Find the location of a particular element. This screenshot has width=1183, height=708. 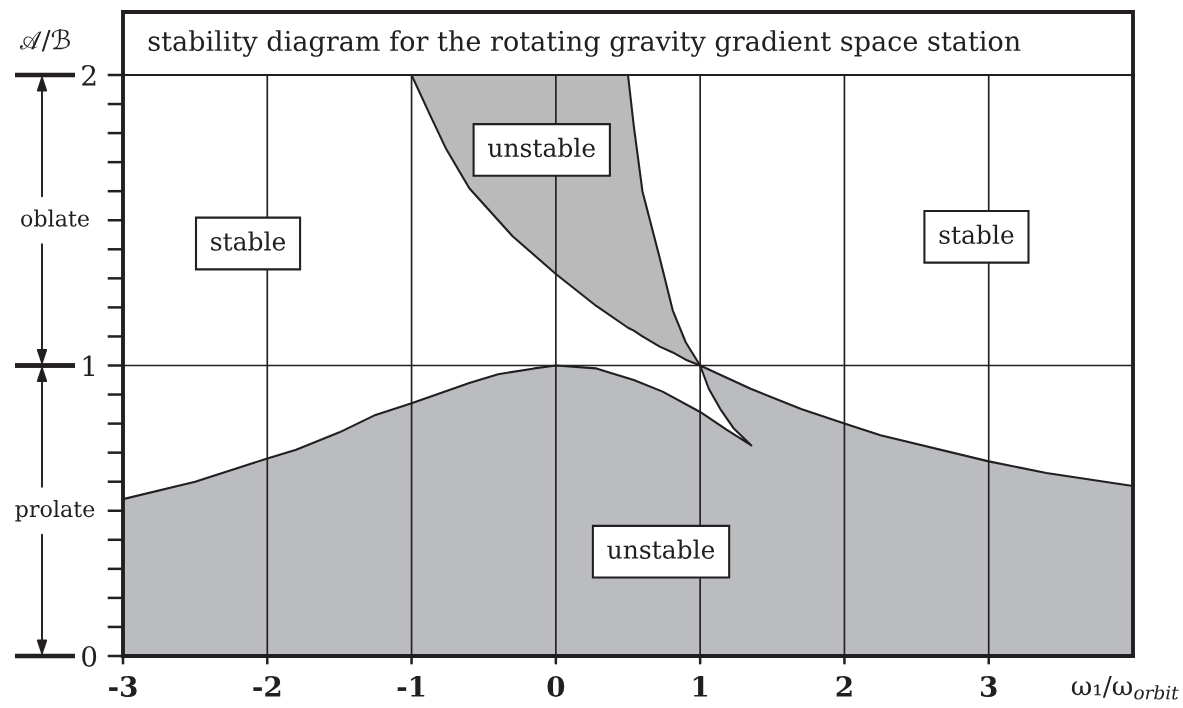

x-tick-label: 1 is located at coordinates (700, 686).